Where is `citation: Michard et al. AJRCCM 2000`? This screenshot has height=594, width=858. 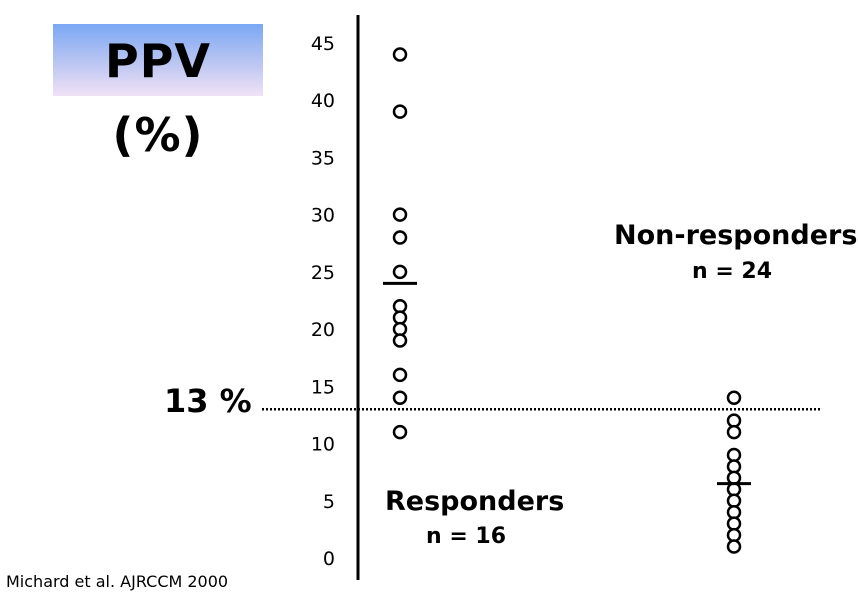 citation: Michard et al. AJRCCM 2000 is located at coordinates (117, 581).